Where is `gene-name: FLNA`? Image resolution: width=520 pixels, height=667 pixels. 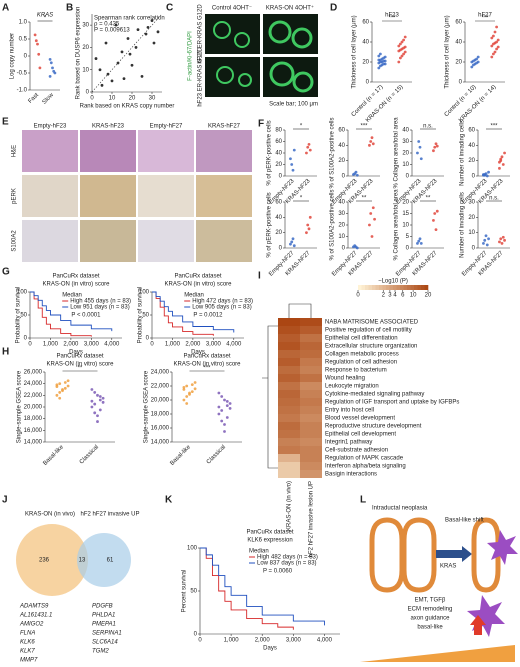
gene-name: FLNA is located at coordinates (27, 634).